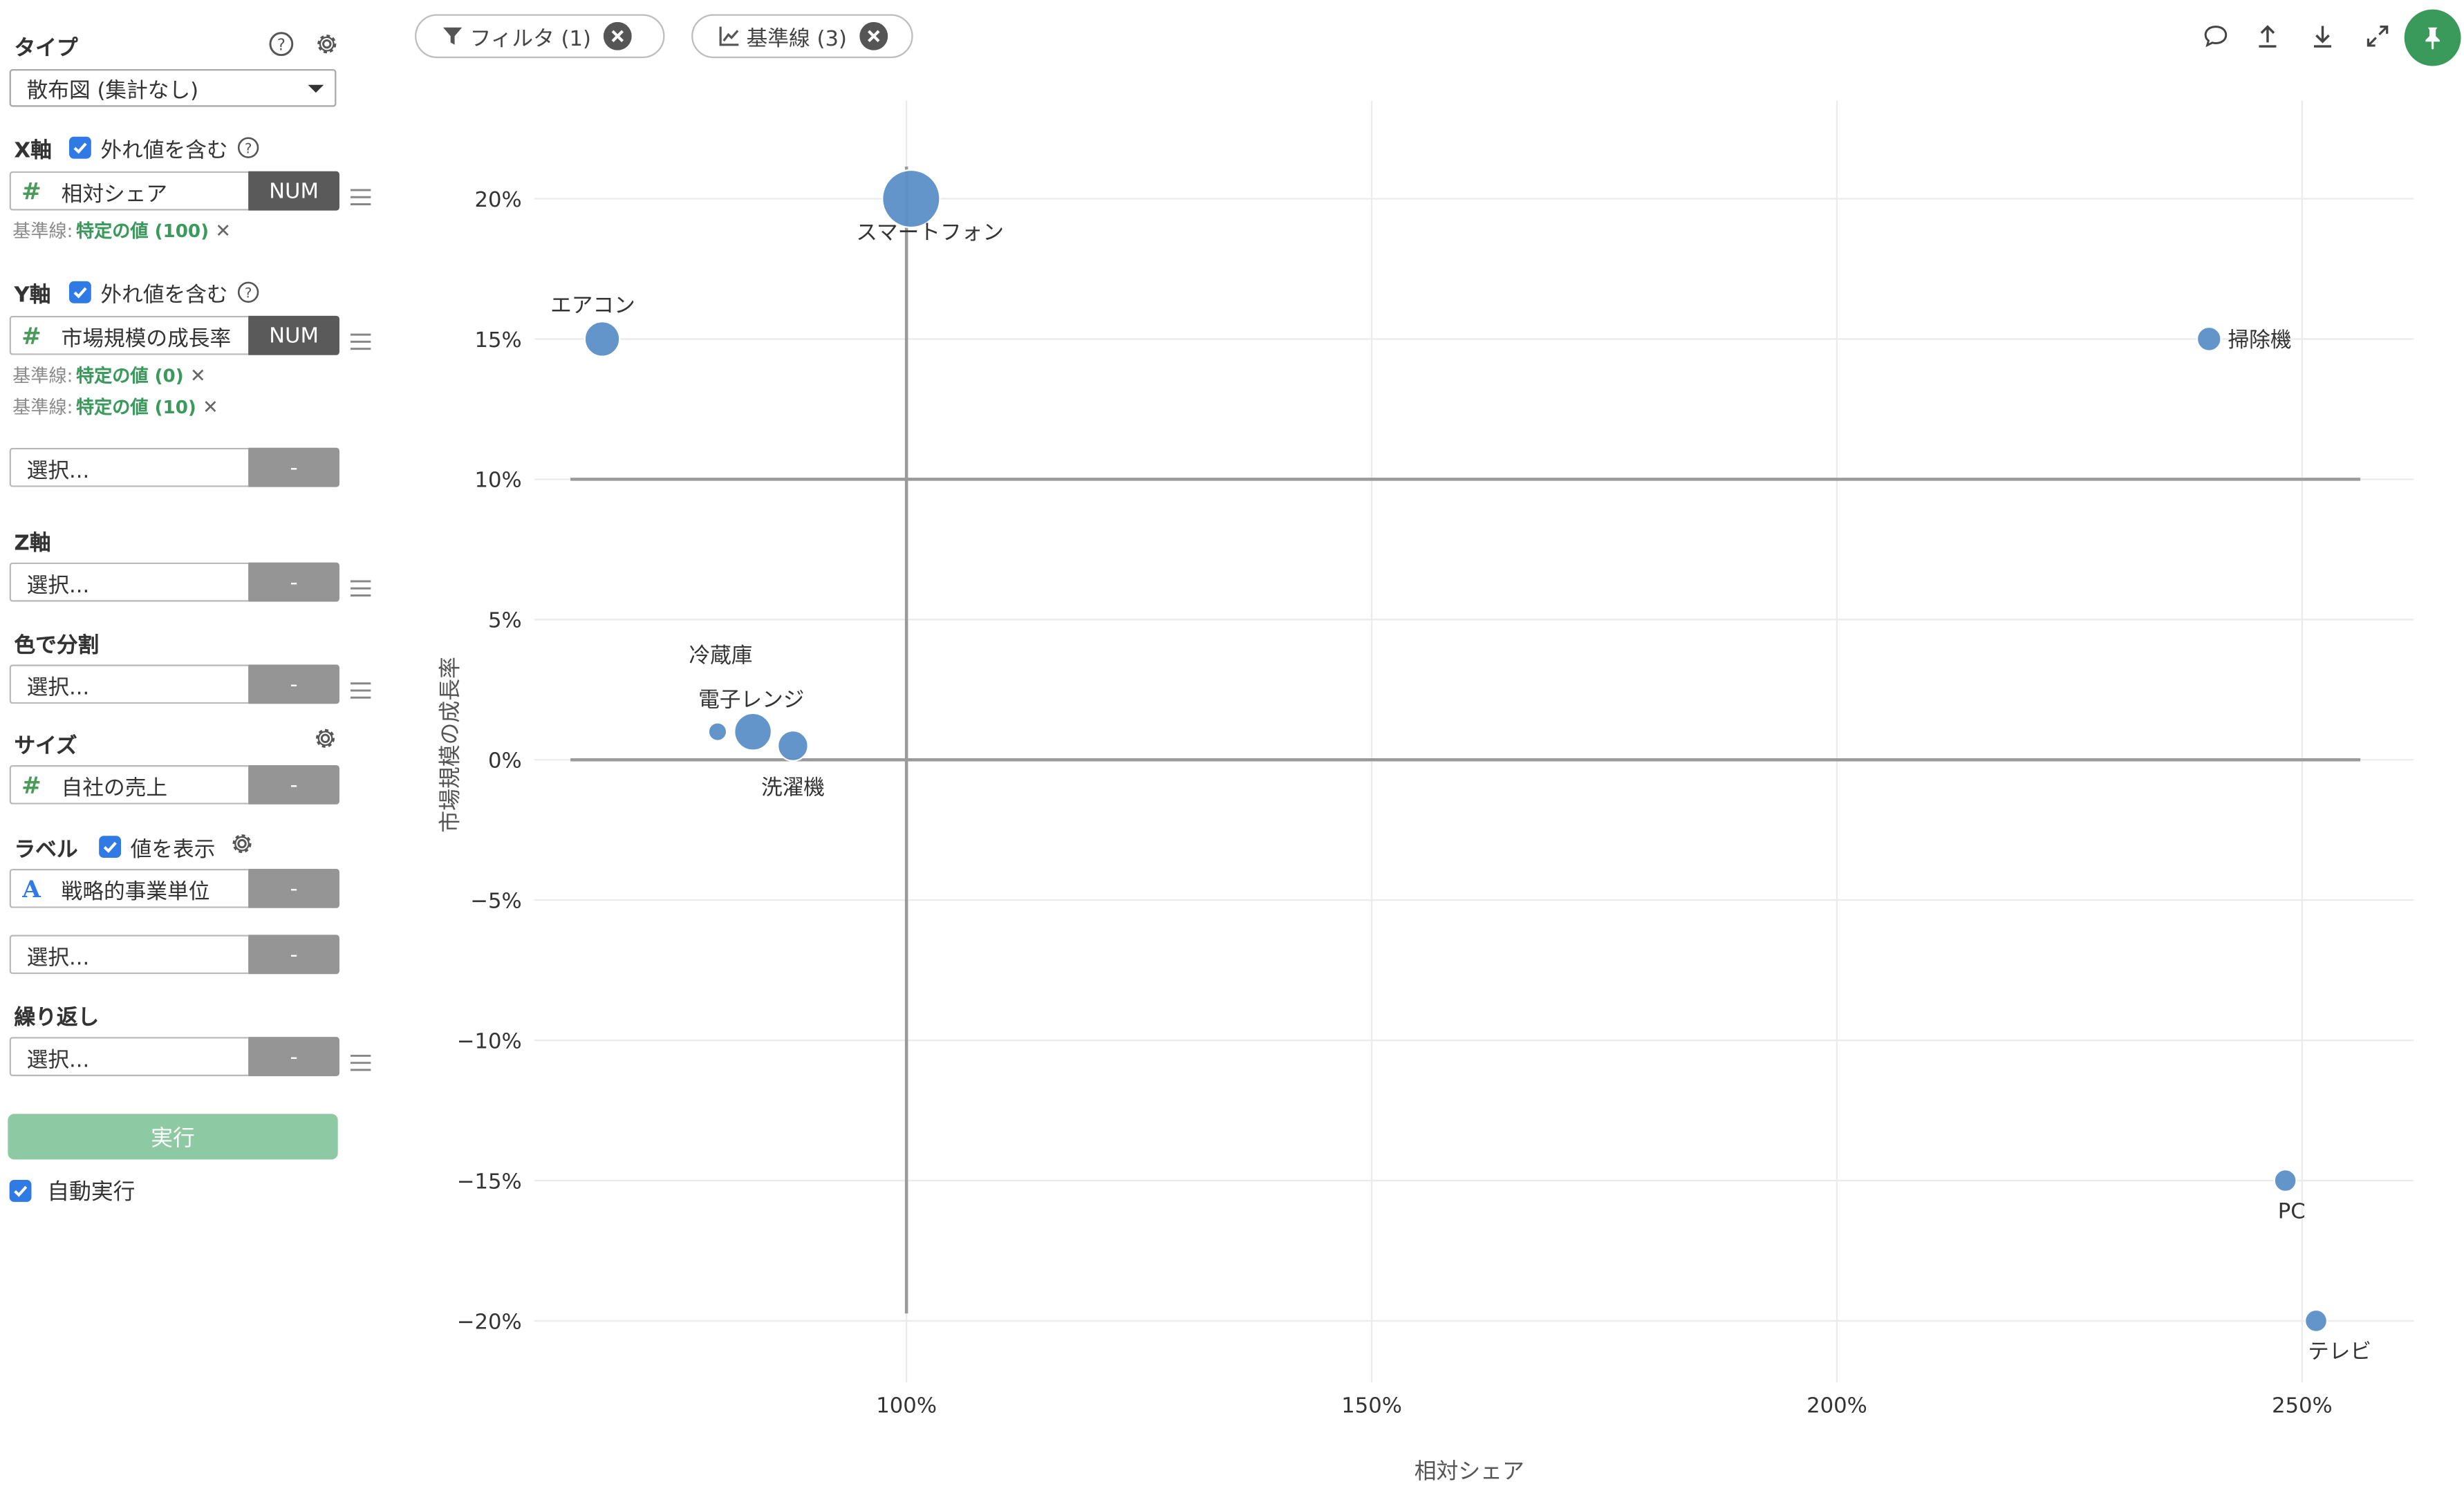  What do you see at coordinates (174, 191) in the screenshot?
I see `x-axis-field: # 相対シェア NUM` at bounding box center [174, 191].